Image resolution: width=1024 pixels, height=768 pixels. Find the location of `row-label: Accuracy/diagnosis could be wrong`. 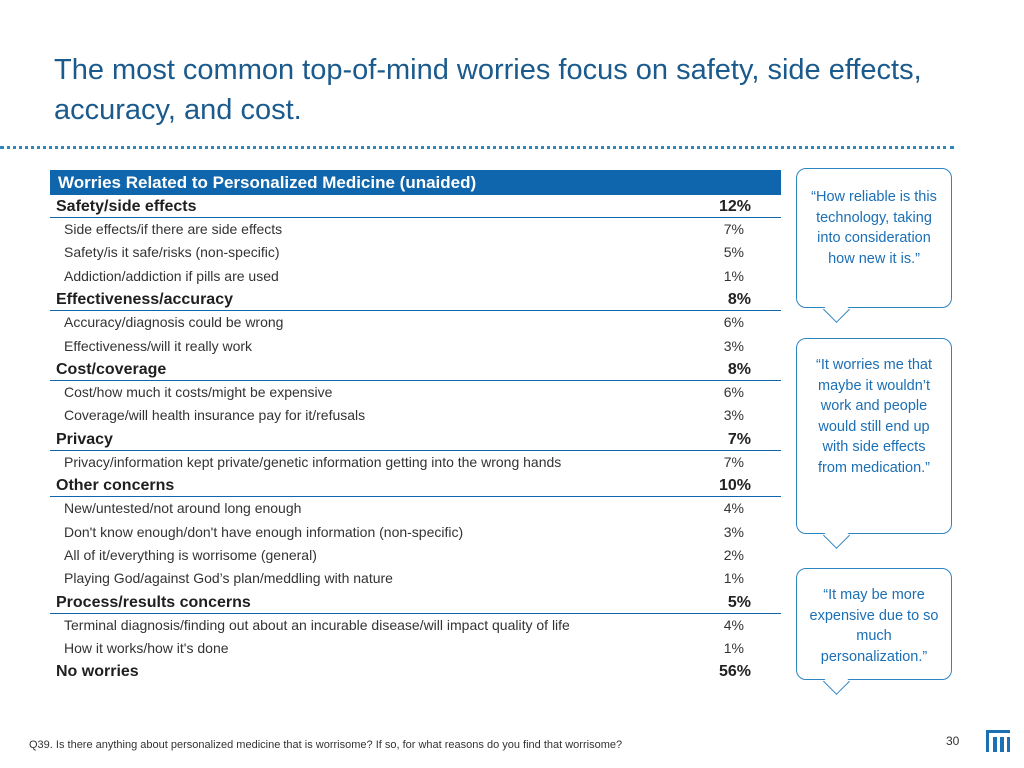

row-label: Accuracy/diagnosis could be wrong is located at coordinates (174, 322).